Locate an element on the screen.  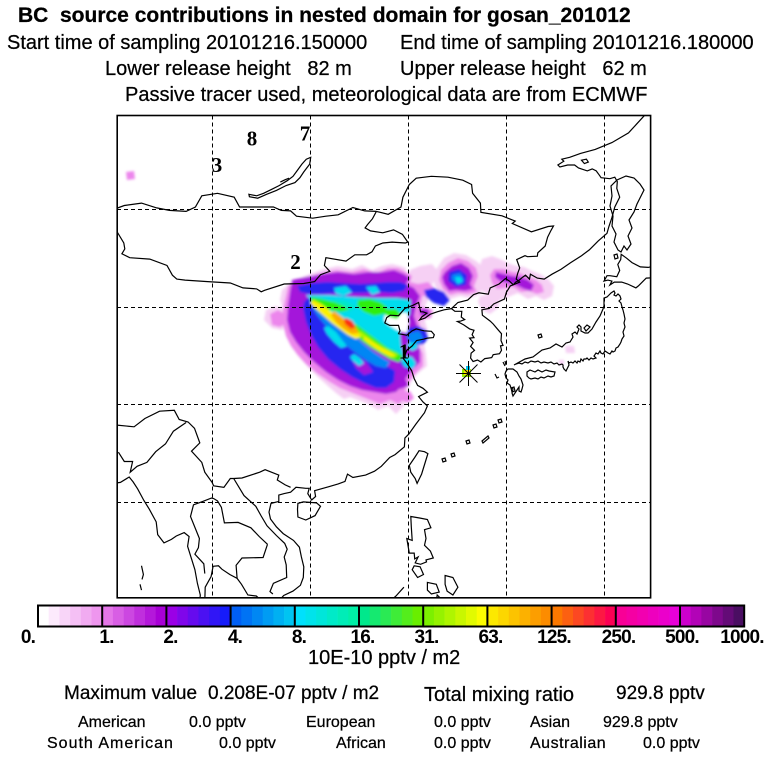
svg-text: 1 is located at coordinates (404, 352).